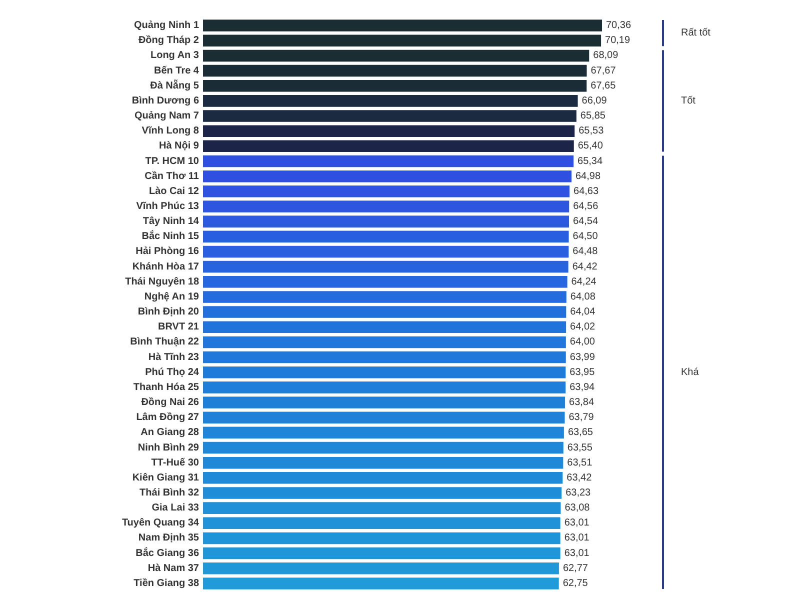 The height and width of the screenshot is (607, 810). What do you see at coordinates (172, 176) in the screenshot?
I see `y-tick-label: Cần Thơ 11` at bounding box center [172, 176].